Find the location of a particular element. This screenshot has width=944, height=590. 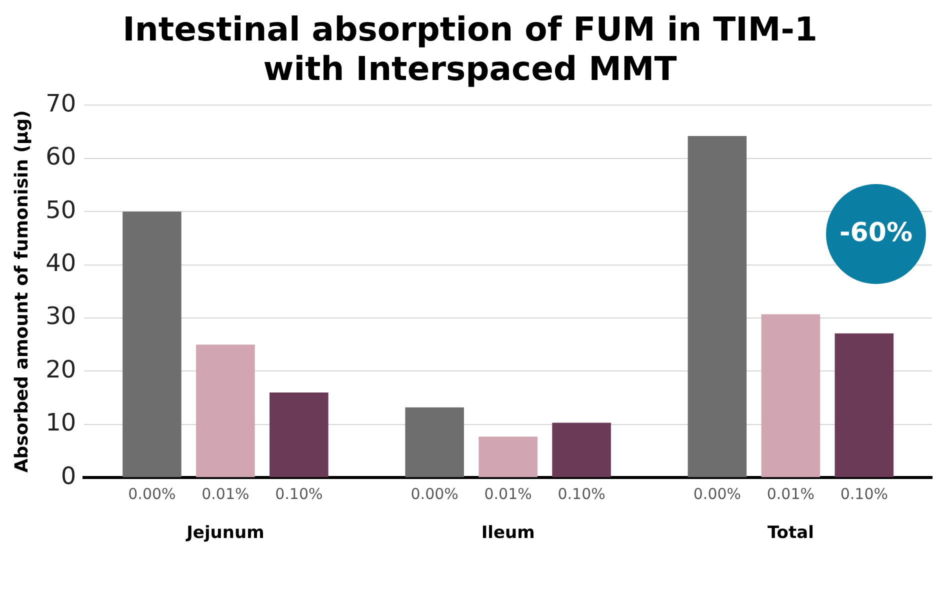

y-tick-label: 40 is located at coordinates (61, 263).